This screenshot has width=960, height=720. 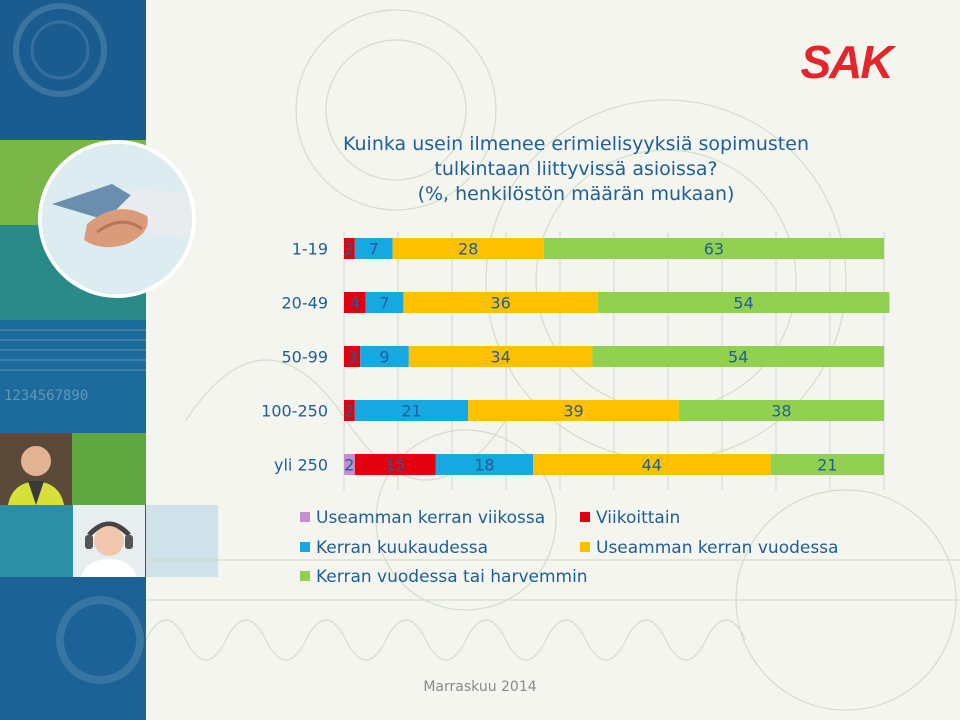 I want to click on data-label: 9, so click(x=384, y=357).